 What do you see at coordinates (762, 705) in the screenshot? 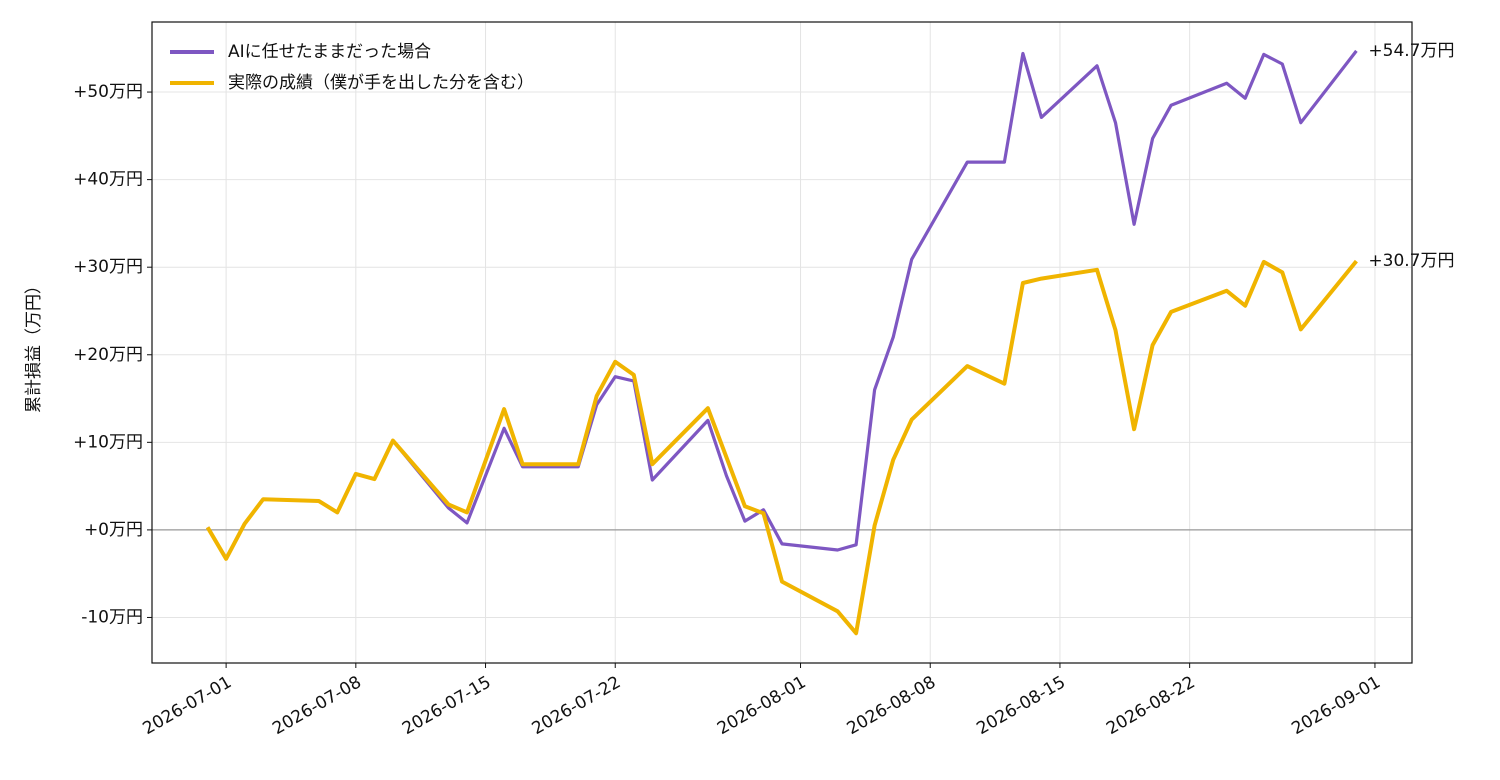
I see `x-tick-label: 2026-08-01` at bounding box center [762, 705].